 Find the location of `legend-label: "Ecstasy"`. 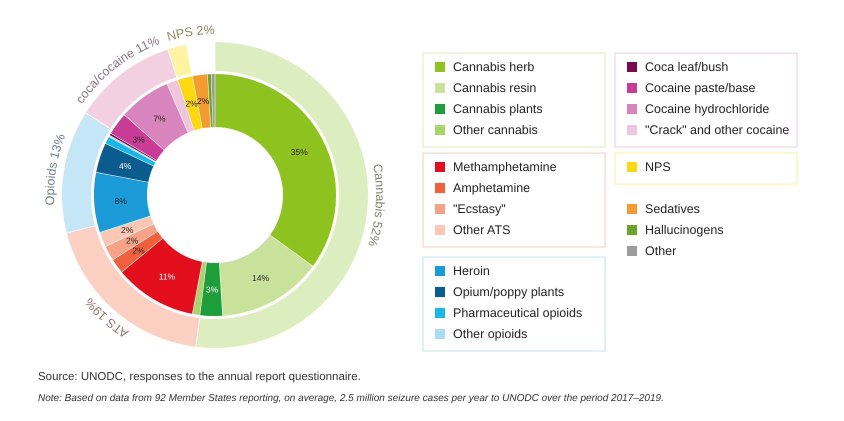

legend-label: "Ecstasy" is located at coordinates (479, 209).